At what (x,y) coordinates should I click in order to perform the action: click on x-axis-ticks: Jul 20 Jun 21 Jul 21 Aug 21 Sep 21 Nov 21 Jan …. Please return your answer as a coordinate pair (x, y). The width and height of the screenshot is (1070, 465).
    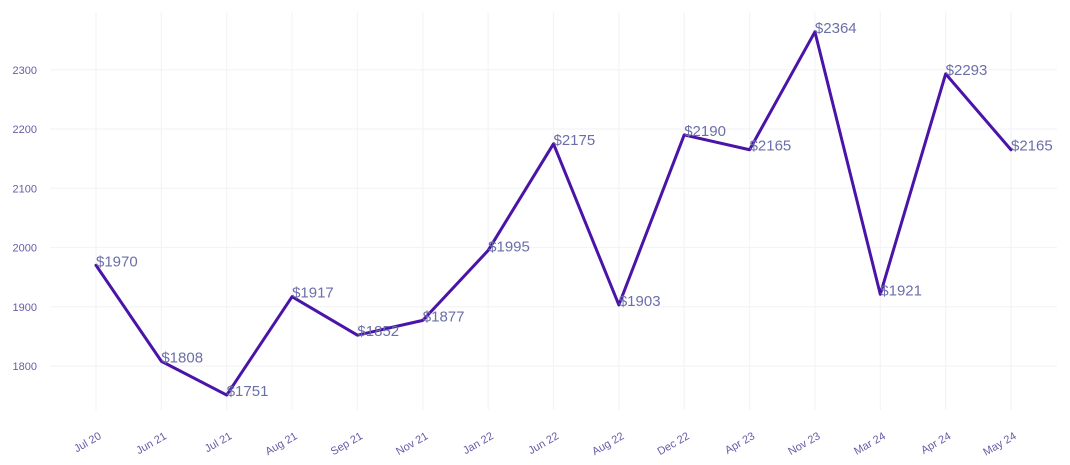
    Looking at the image, I should click on (545, 444).